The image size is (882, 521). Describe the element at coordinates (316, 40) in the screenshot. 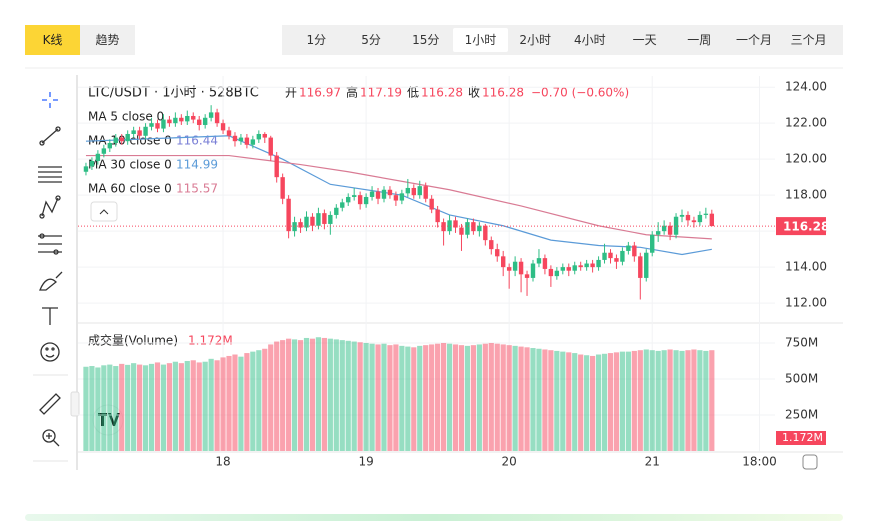

I see `interval-button: 1分` at that location.